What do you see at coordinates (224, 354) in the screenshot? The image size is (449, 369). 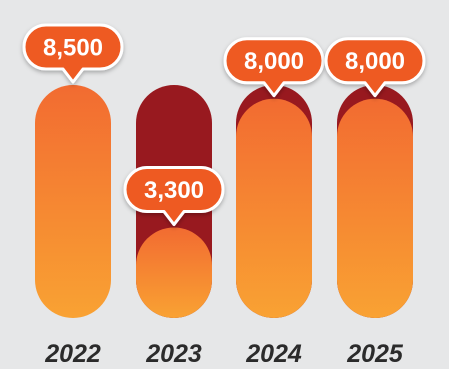 I see `x-axis-tick-labels: 2022 2023 2024 2025` at bounding box center [224, 354].